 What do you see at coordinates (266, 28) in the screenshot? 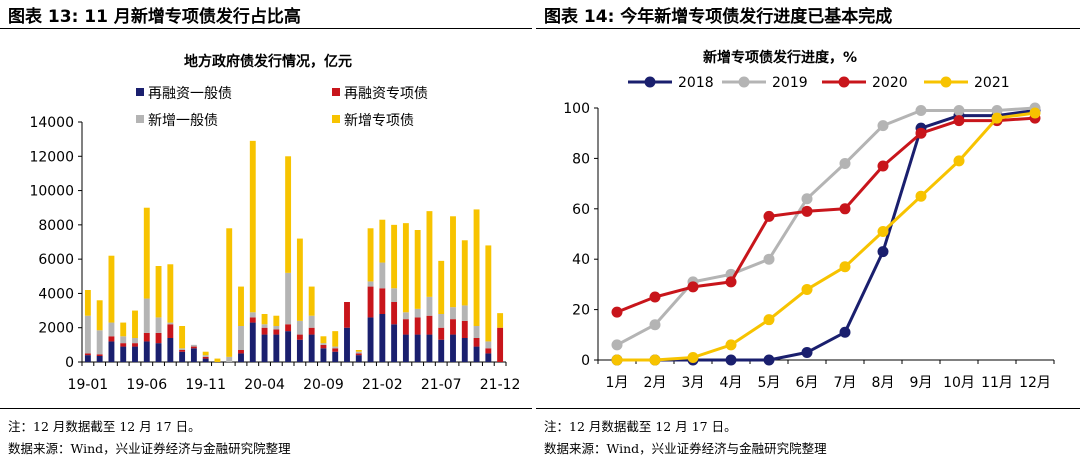
I see `figure-13-top-rule` at bounding box center [266, 28].